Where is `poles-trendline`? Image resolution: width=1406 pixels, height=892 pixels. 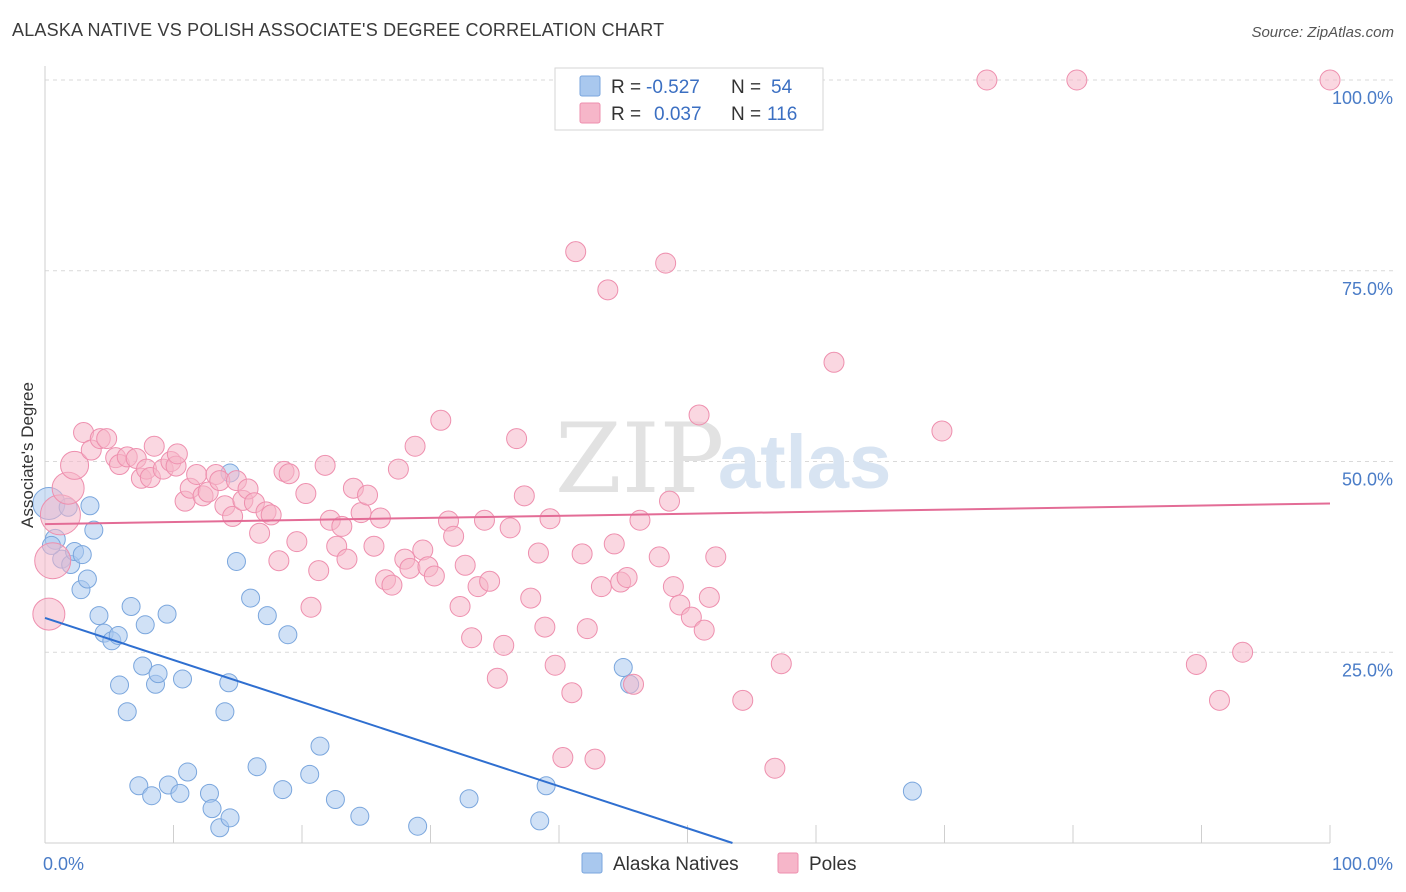
poles-trendline is located at coordinates (687, 514).